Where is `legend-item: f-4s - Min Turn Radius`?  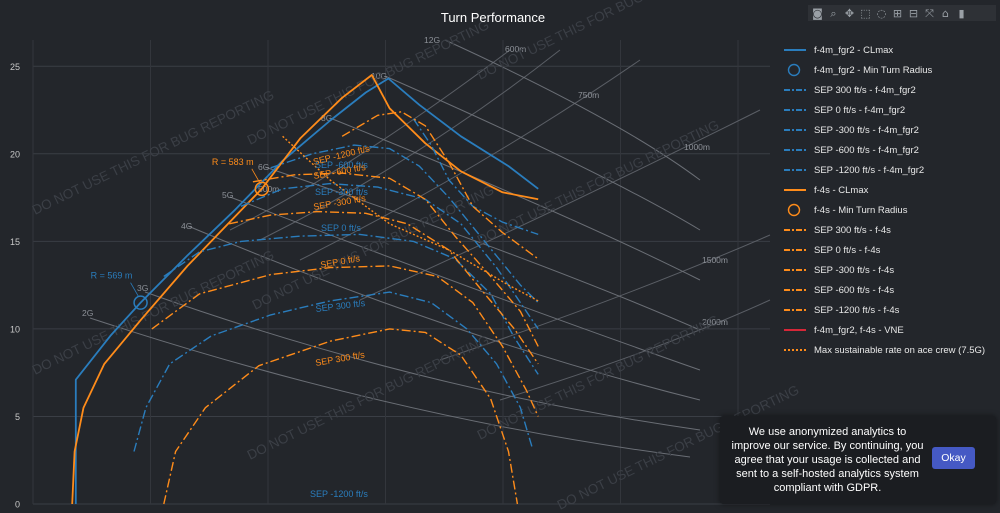 legend-item: f-4s - Min Turn Radius is located at coordinates (891, 210).